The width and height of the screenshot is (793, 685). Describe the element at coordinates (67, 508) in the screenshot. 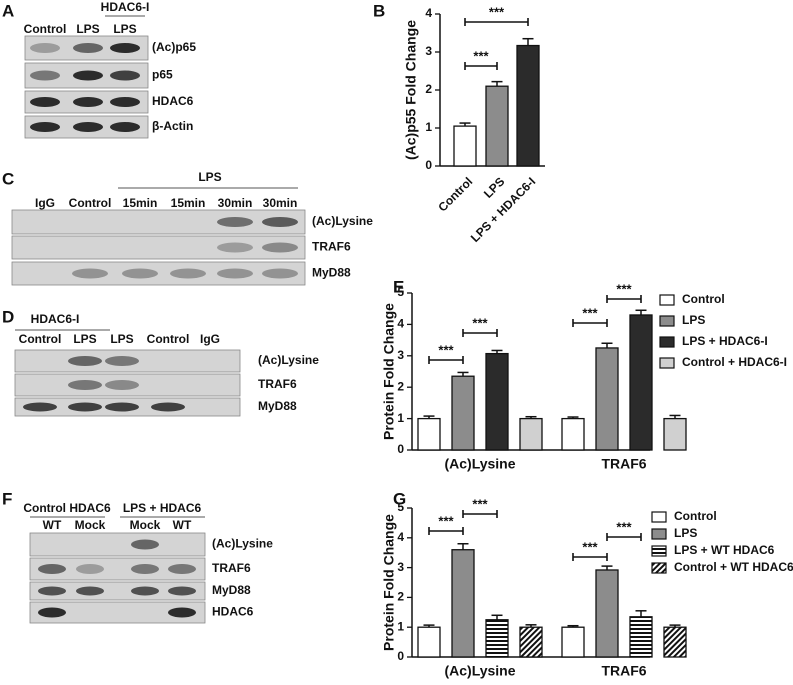

I see `group-label: Control HDAC6` at that location.